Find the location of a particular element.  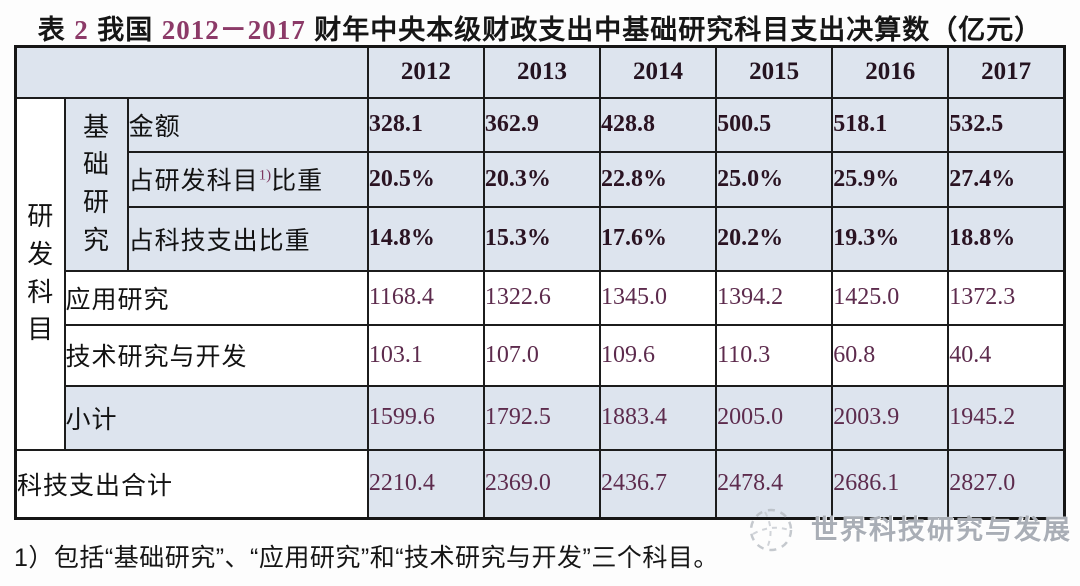

value-cell: 2478.4 is located at coordinates (774, 484).